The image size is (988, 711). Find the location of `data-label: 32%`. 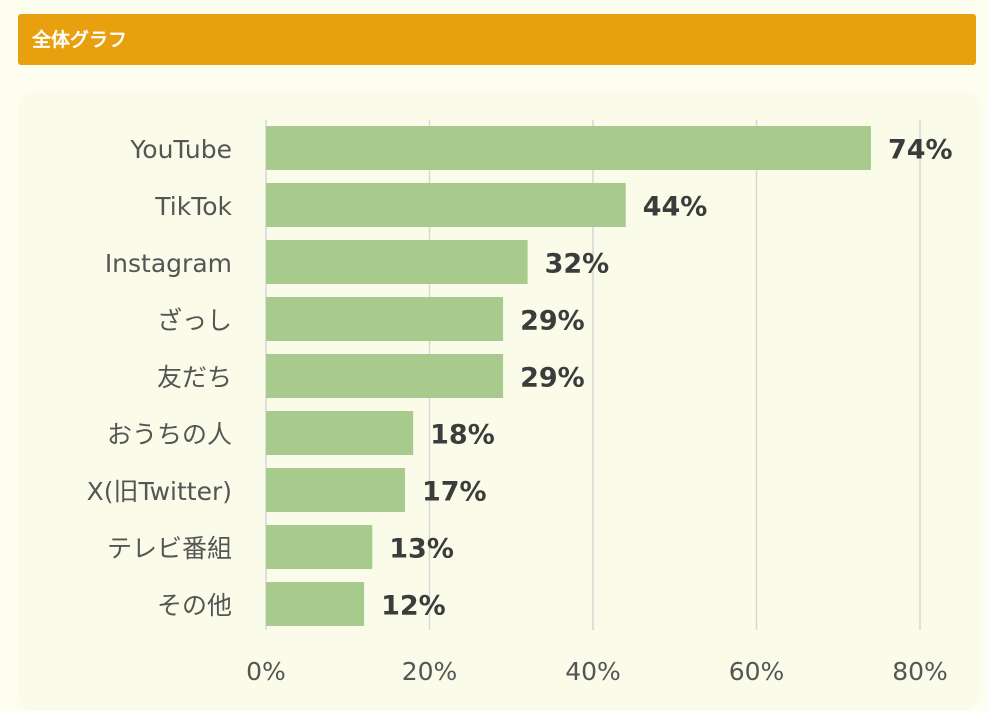

data-label: 32% is located at coordinates (577, 264).